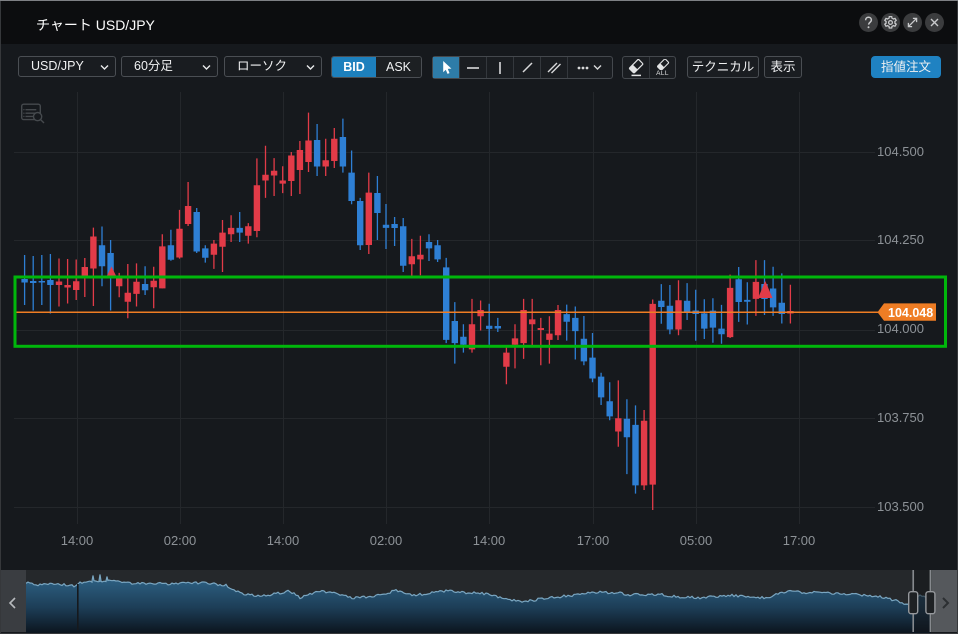 The height and width of the screenshot is (634, 958). Describe the element at coordinates (900, 151) in the screenshot. I see `svg-text: 104.500` at that location.